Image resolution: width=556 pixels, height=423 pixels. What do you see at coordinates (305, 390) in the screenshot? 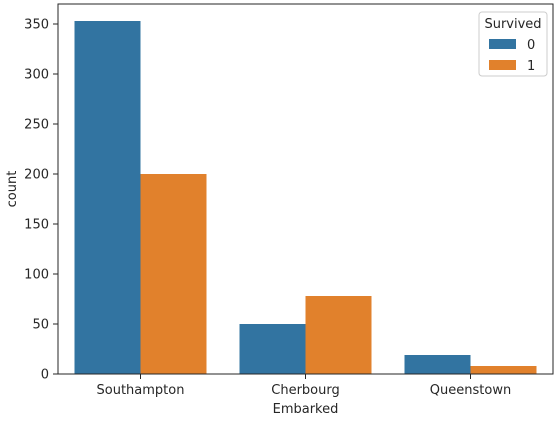
I see `x-tick-label-cherbourg: Cherbourg` at bounding box center [305, 390].